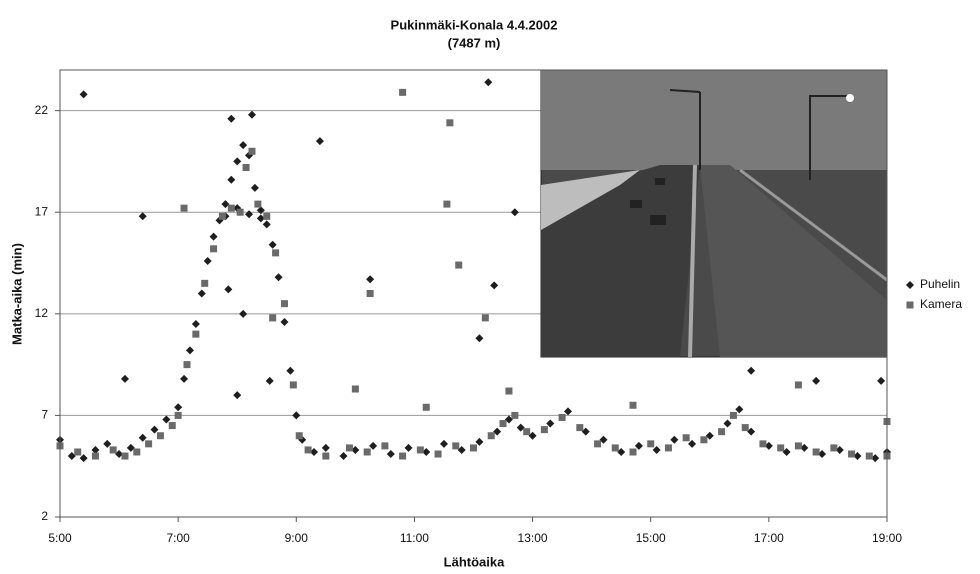 The image size is (980, 574). Describe the element at coordinates (940, 284) in the screenshot. I see `legend-label: Puhelin` at that location.